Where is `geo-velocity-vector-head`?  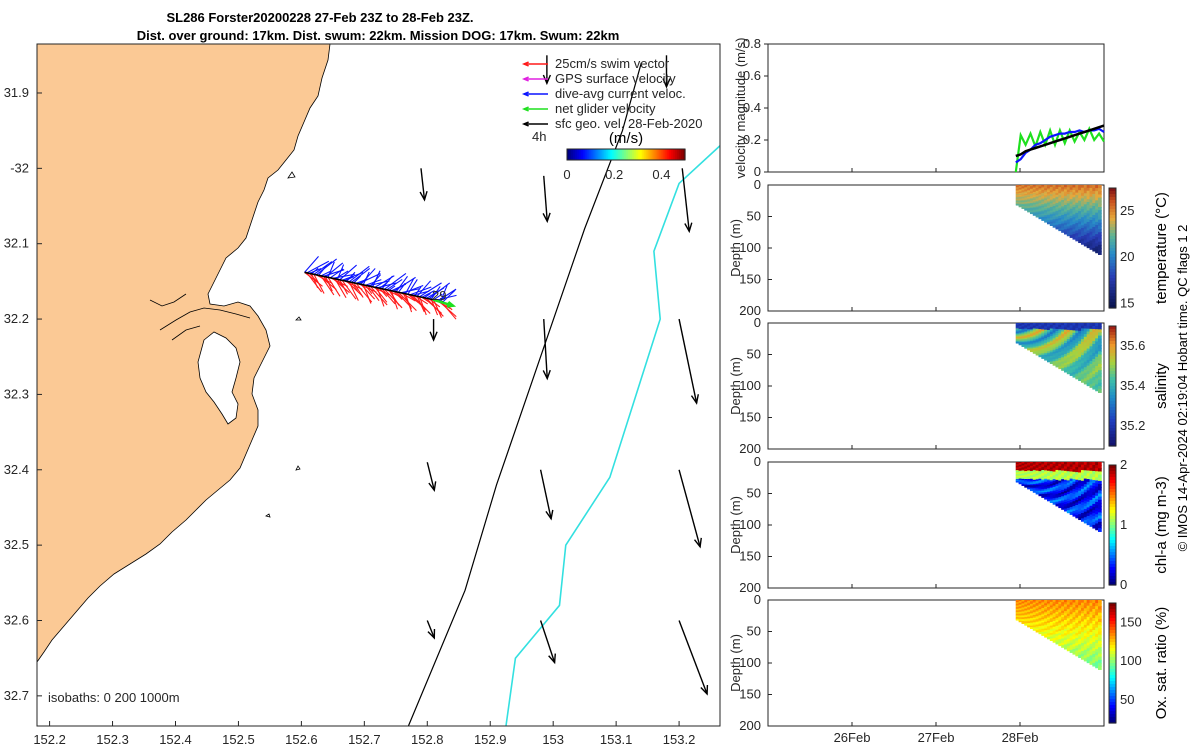 geo-velocity-vector-head is located at coordinates (432, 486).